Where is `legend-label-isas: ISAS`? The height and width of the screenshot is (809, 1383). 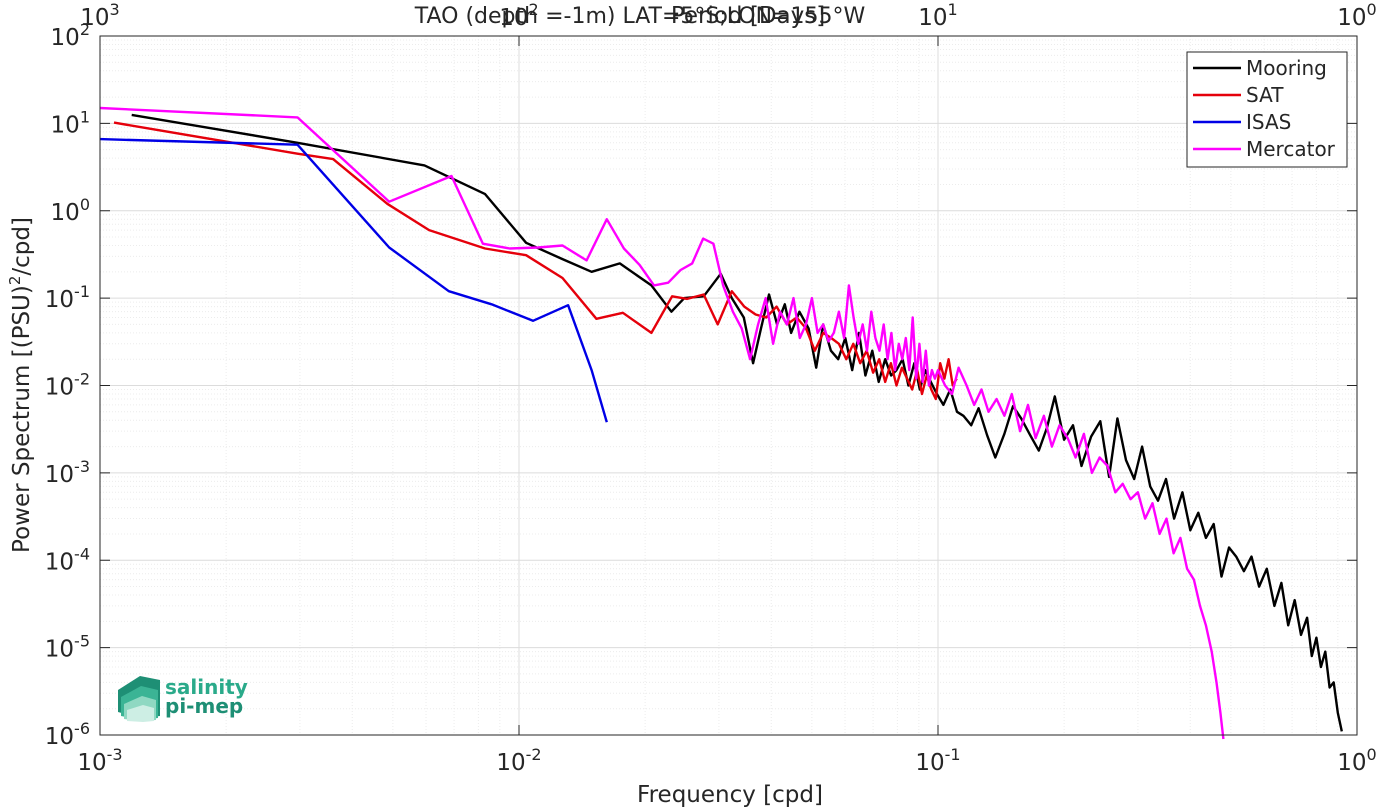
legend-label-isas: ISAS is located at coordinates (1268, 122).